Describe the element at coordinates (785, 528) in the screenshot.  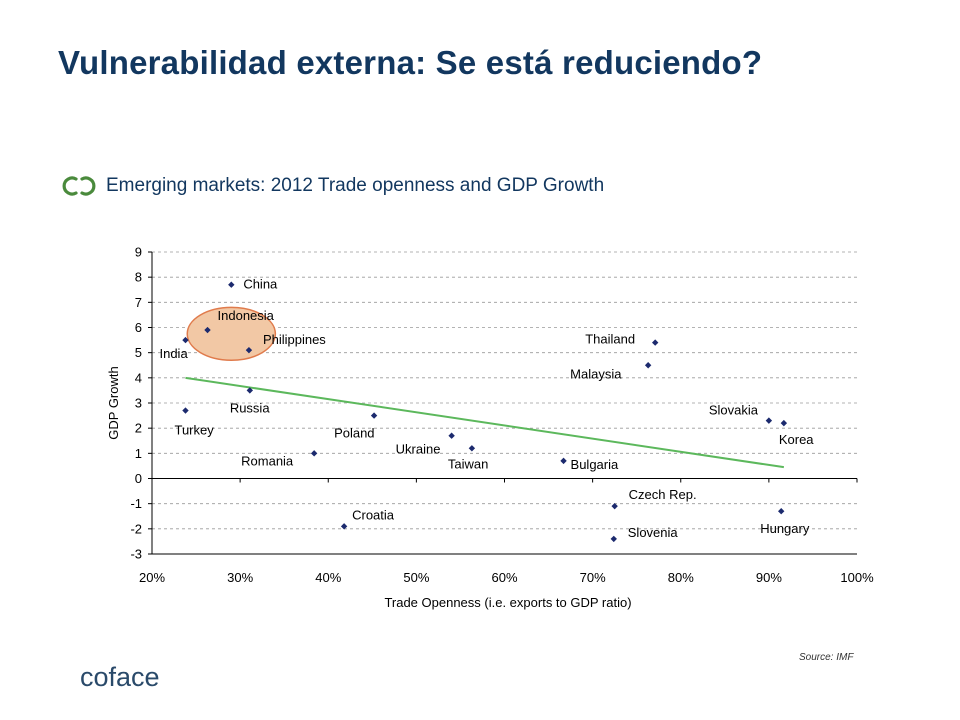
I see `point-label: Hungary` at that location.